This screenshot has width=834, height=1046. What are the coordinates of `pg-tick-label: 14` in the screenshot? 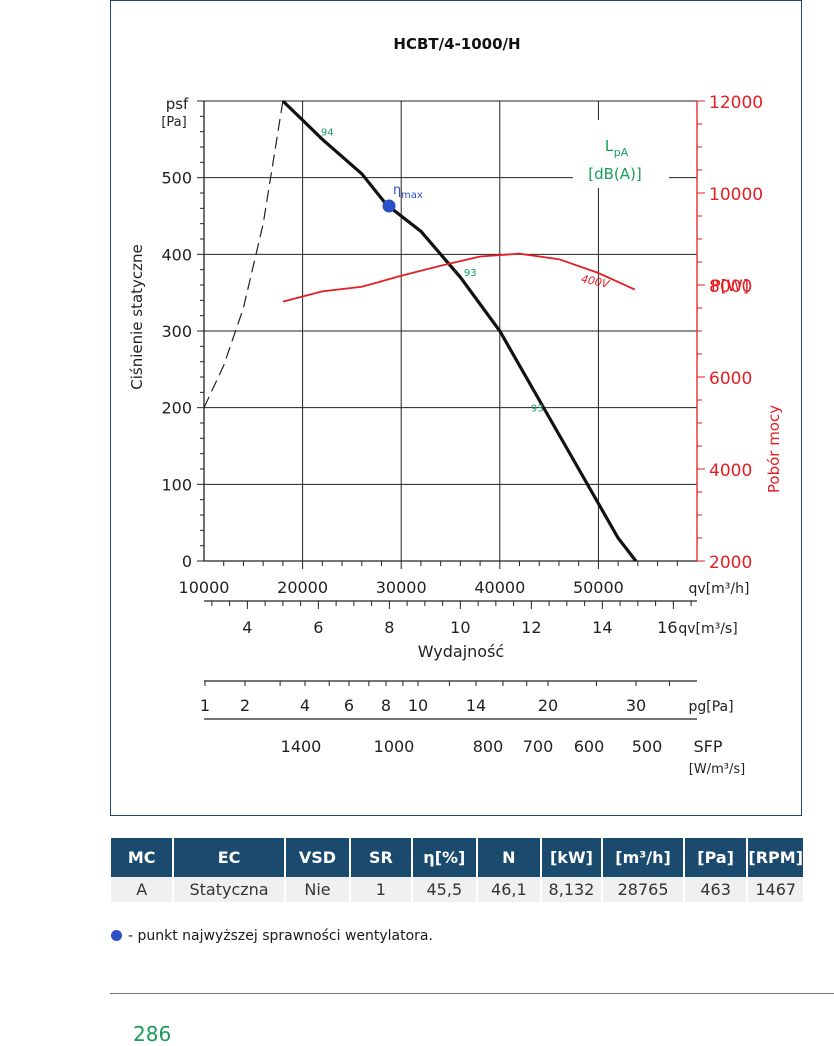 It's located at (476, 705).